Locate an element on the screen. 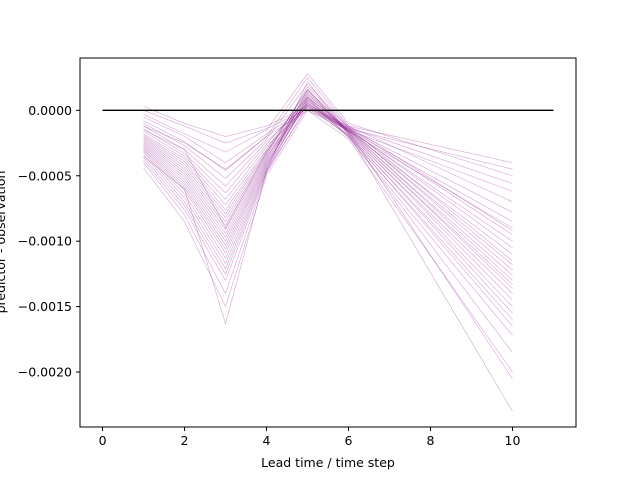 The height and width of the screenshot is (480, 640). y-tick-label: −0.0020 is located at coordinates (45, 372).